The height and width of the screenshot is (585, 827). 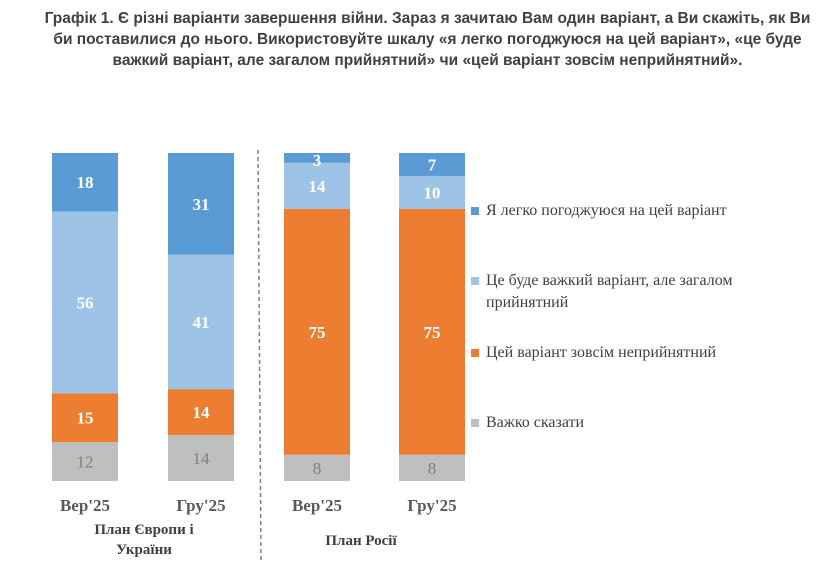 I want to click on group-label: План Європи і України, so click(x=143, y=540).